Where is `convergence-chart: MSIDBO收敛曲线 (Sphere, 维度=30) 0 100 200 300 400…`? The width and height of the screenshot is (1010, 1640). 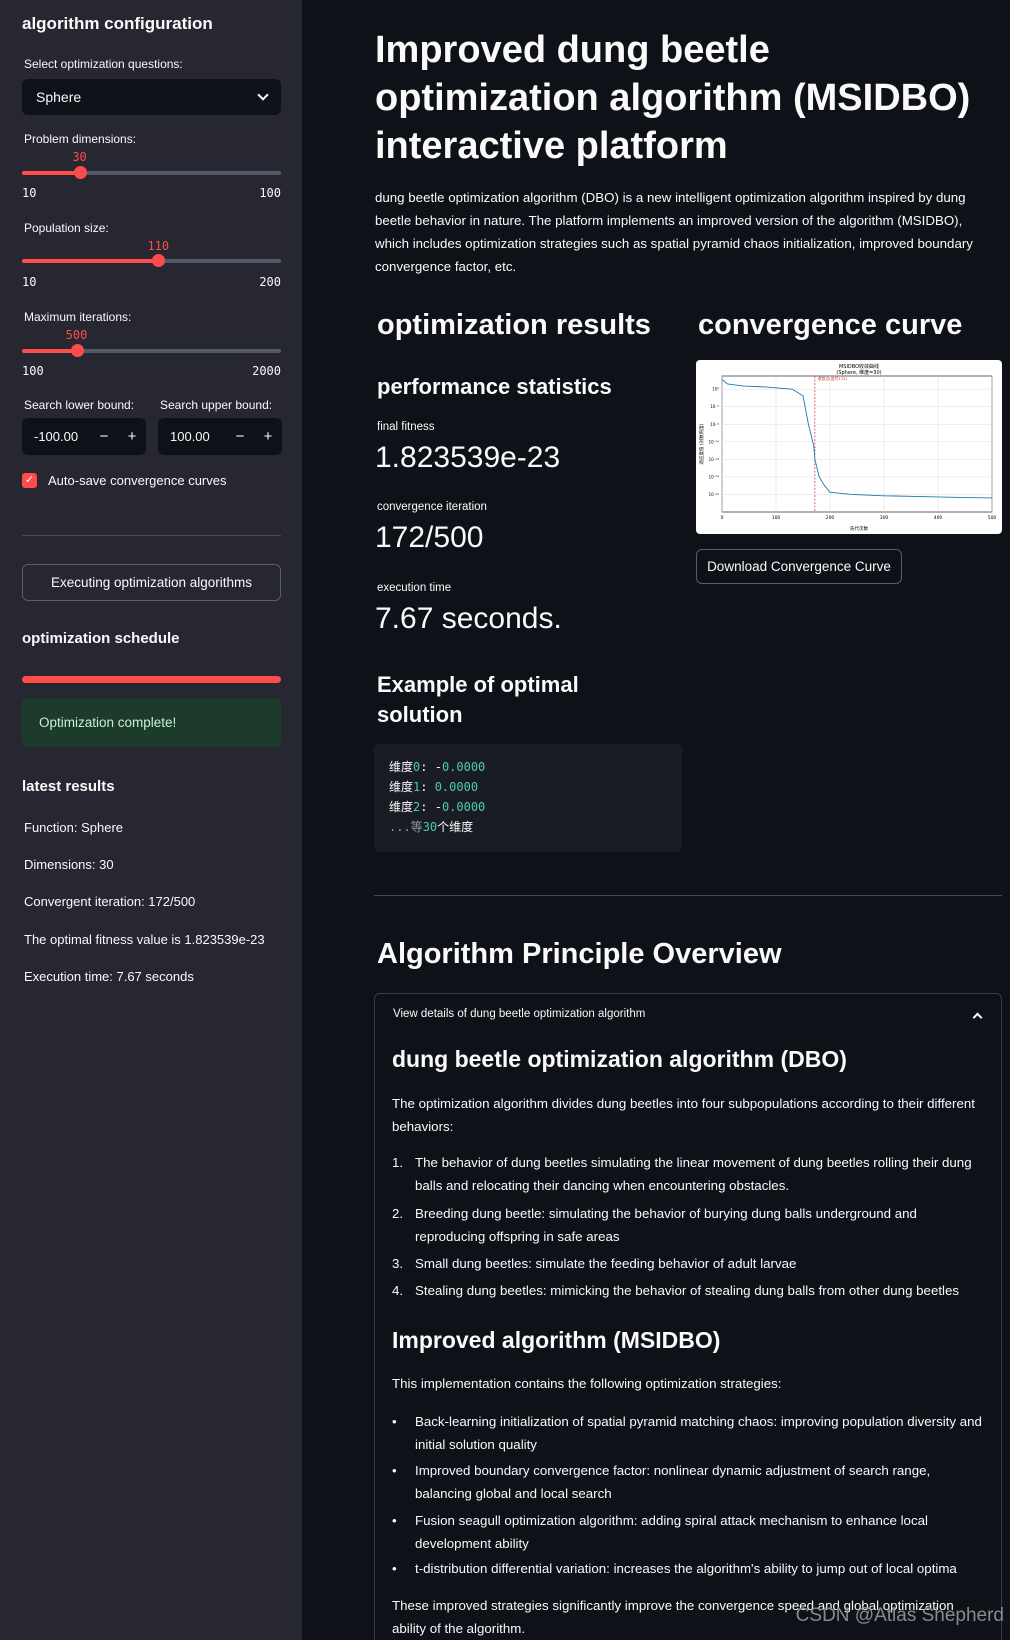
convergence-chart: MSIDBO收敛曲线 (Sphere, 维度=30) 0 100 200 300 400… is located at coordinates (849, 447).